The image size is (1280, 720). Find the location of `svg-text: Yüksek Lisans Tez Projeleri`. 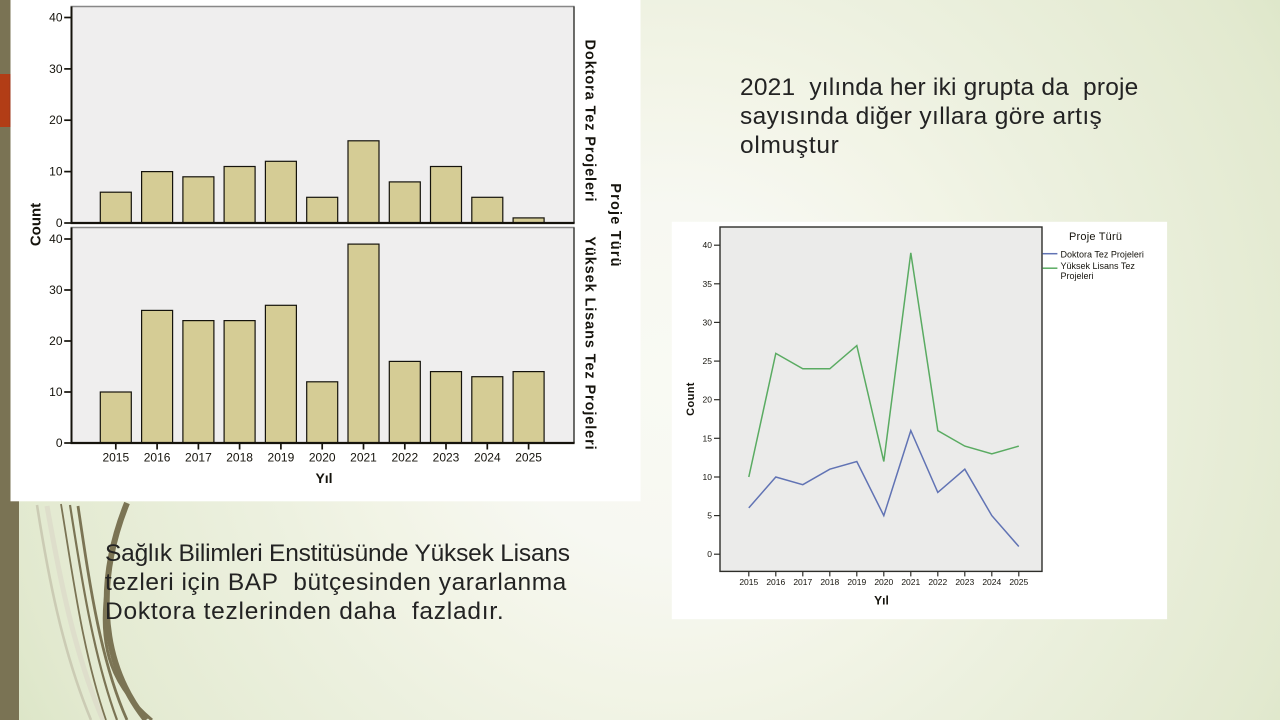

svg-text: Yüksek Lisans Tez Projeleri is located at coordinates (589, 343).